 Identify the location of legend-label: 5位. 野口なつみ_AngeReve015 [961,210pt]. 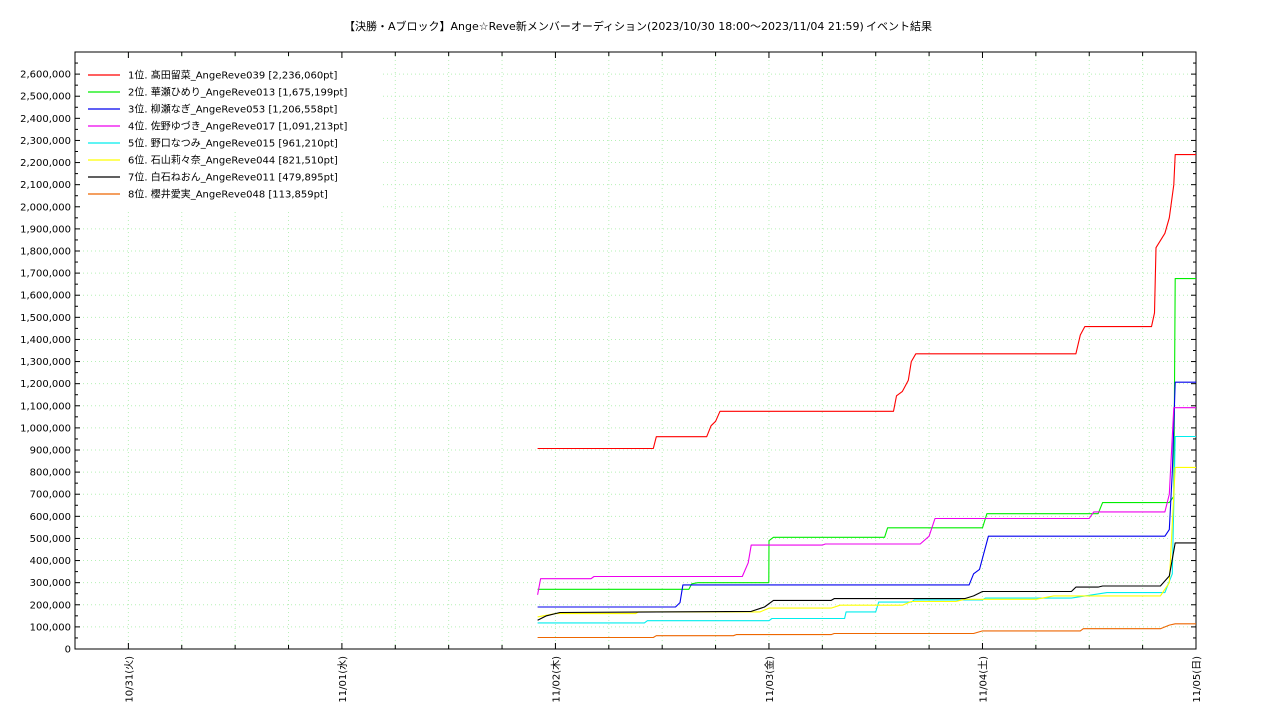
(233, 143).